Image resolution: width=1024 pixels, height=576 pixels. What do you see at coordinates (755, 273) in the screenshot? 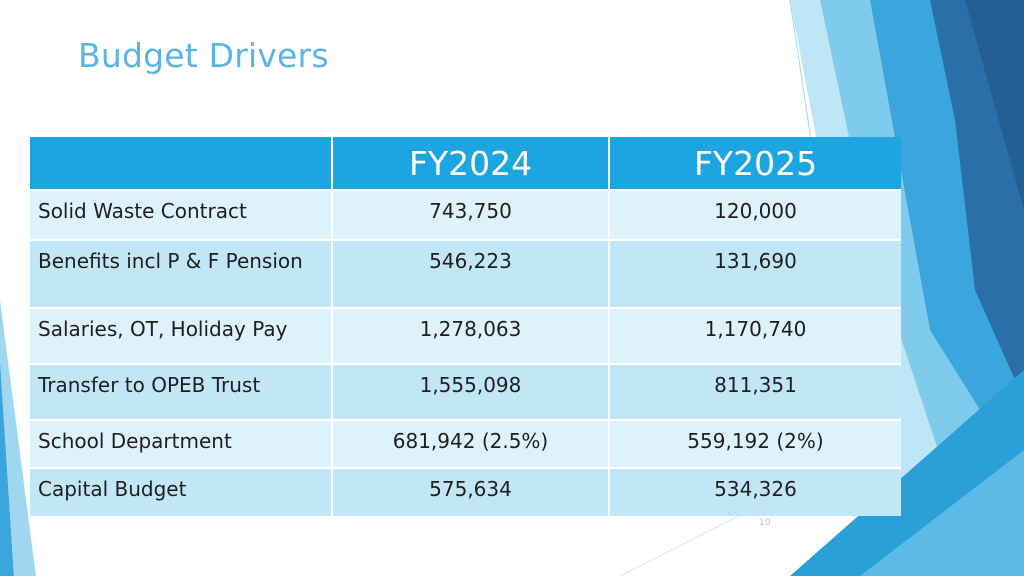
I see `fy2025-value: 131,690` at bounding box center [755, 273].